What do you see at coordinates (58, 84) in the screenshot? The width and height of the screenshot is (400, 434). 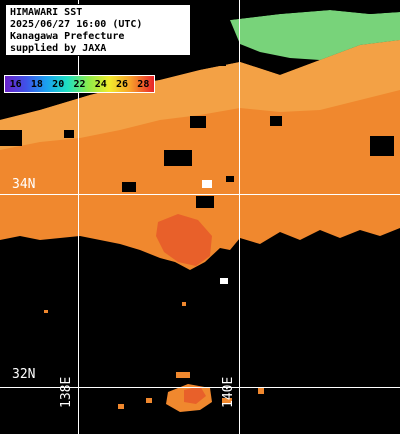 I see `legend-value: 20` at bounding box center [58, 84].